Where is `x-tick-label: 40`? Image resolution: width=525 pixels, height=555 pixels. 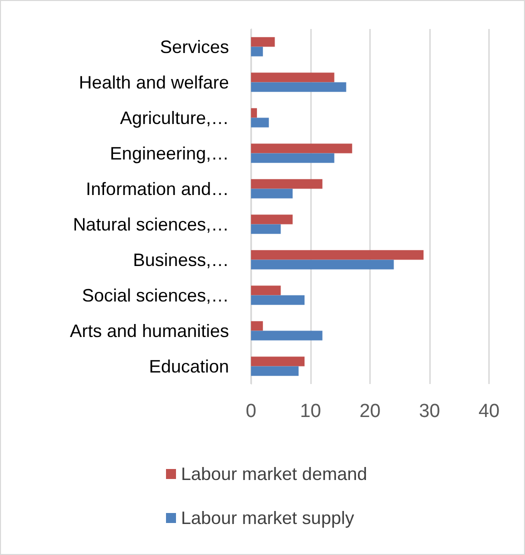
x-tick-label: 40 is located at coordinates (489, 411).